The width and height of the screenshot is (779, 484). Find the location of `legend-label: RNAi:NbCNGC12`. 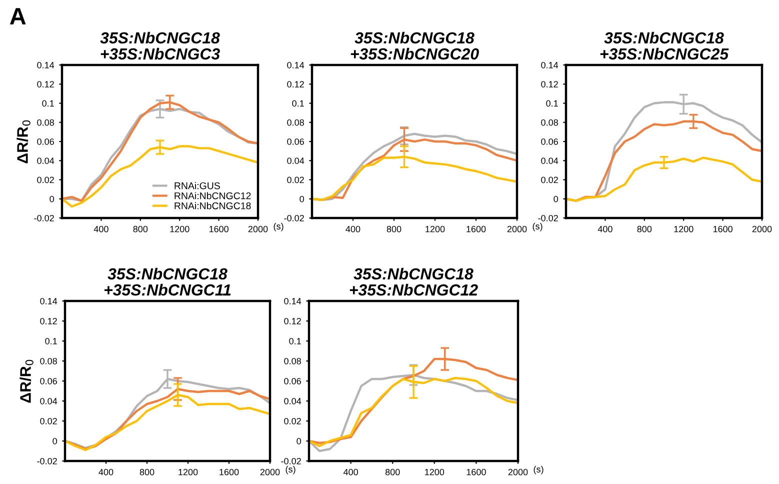

legend-label: RNAi:NbCNGC12 is located at coordinates (212, 196).